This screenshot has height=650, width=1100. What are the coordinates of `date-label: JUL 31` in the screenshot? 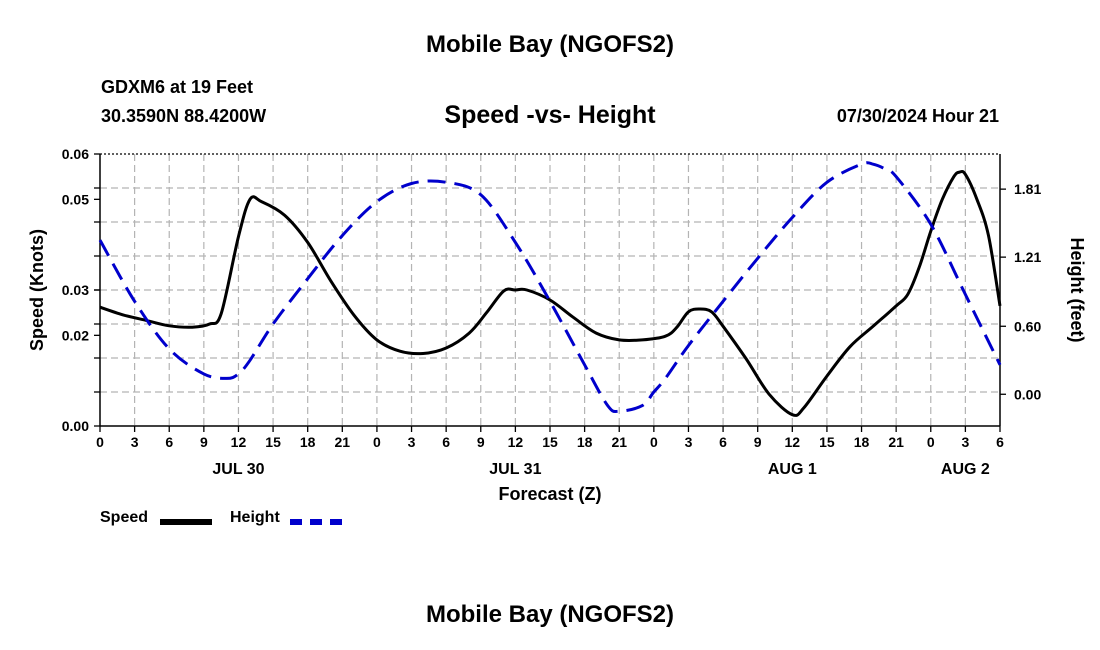 It's located at (515, 469).